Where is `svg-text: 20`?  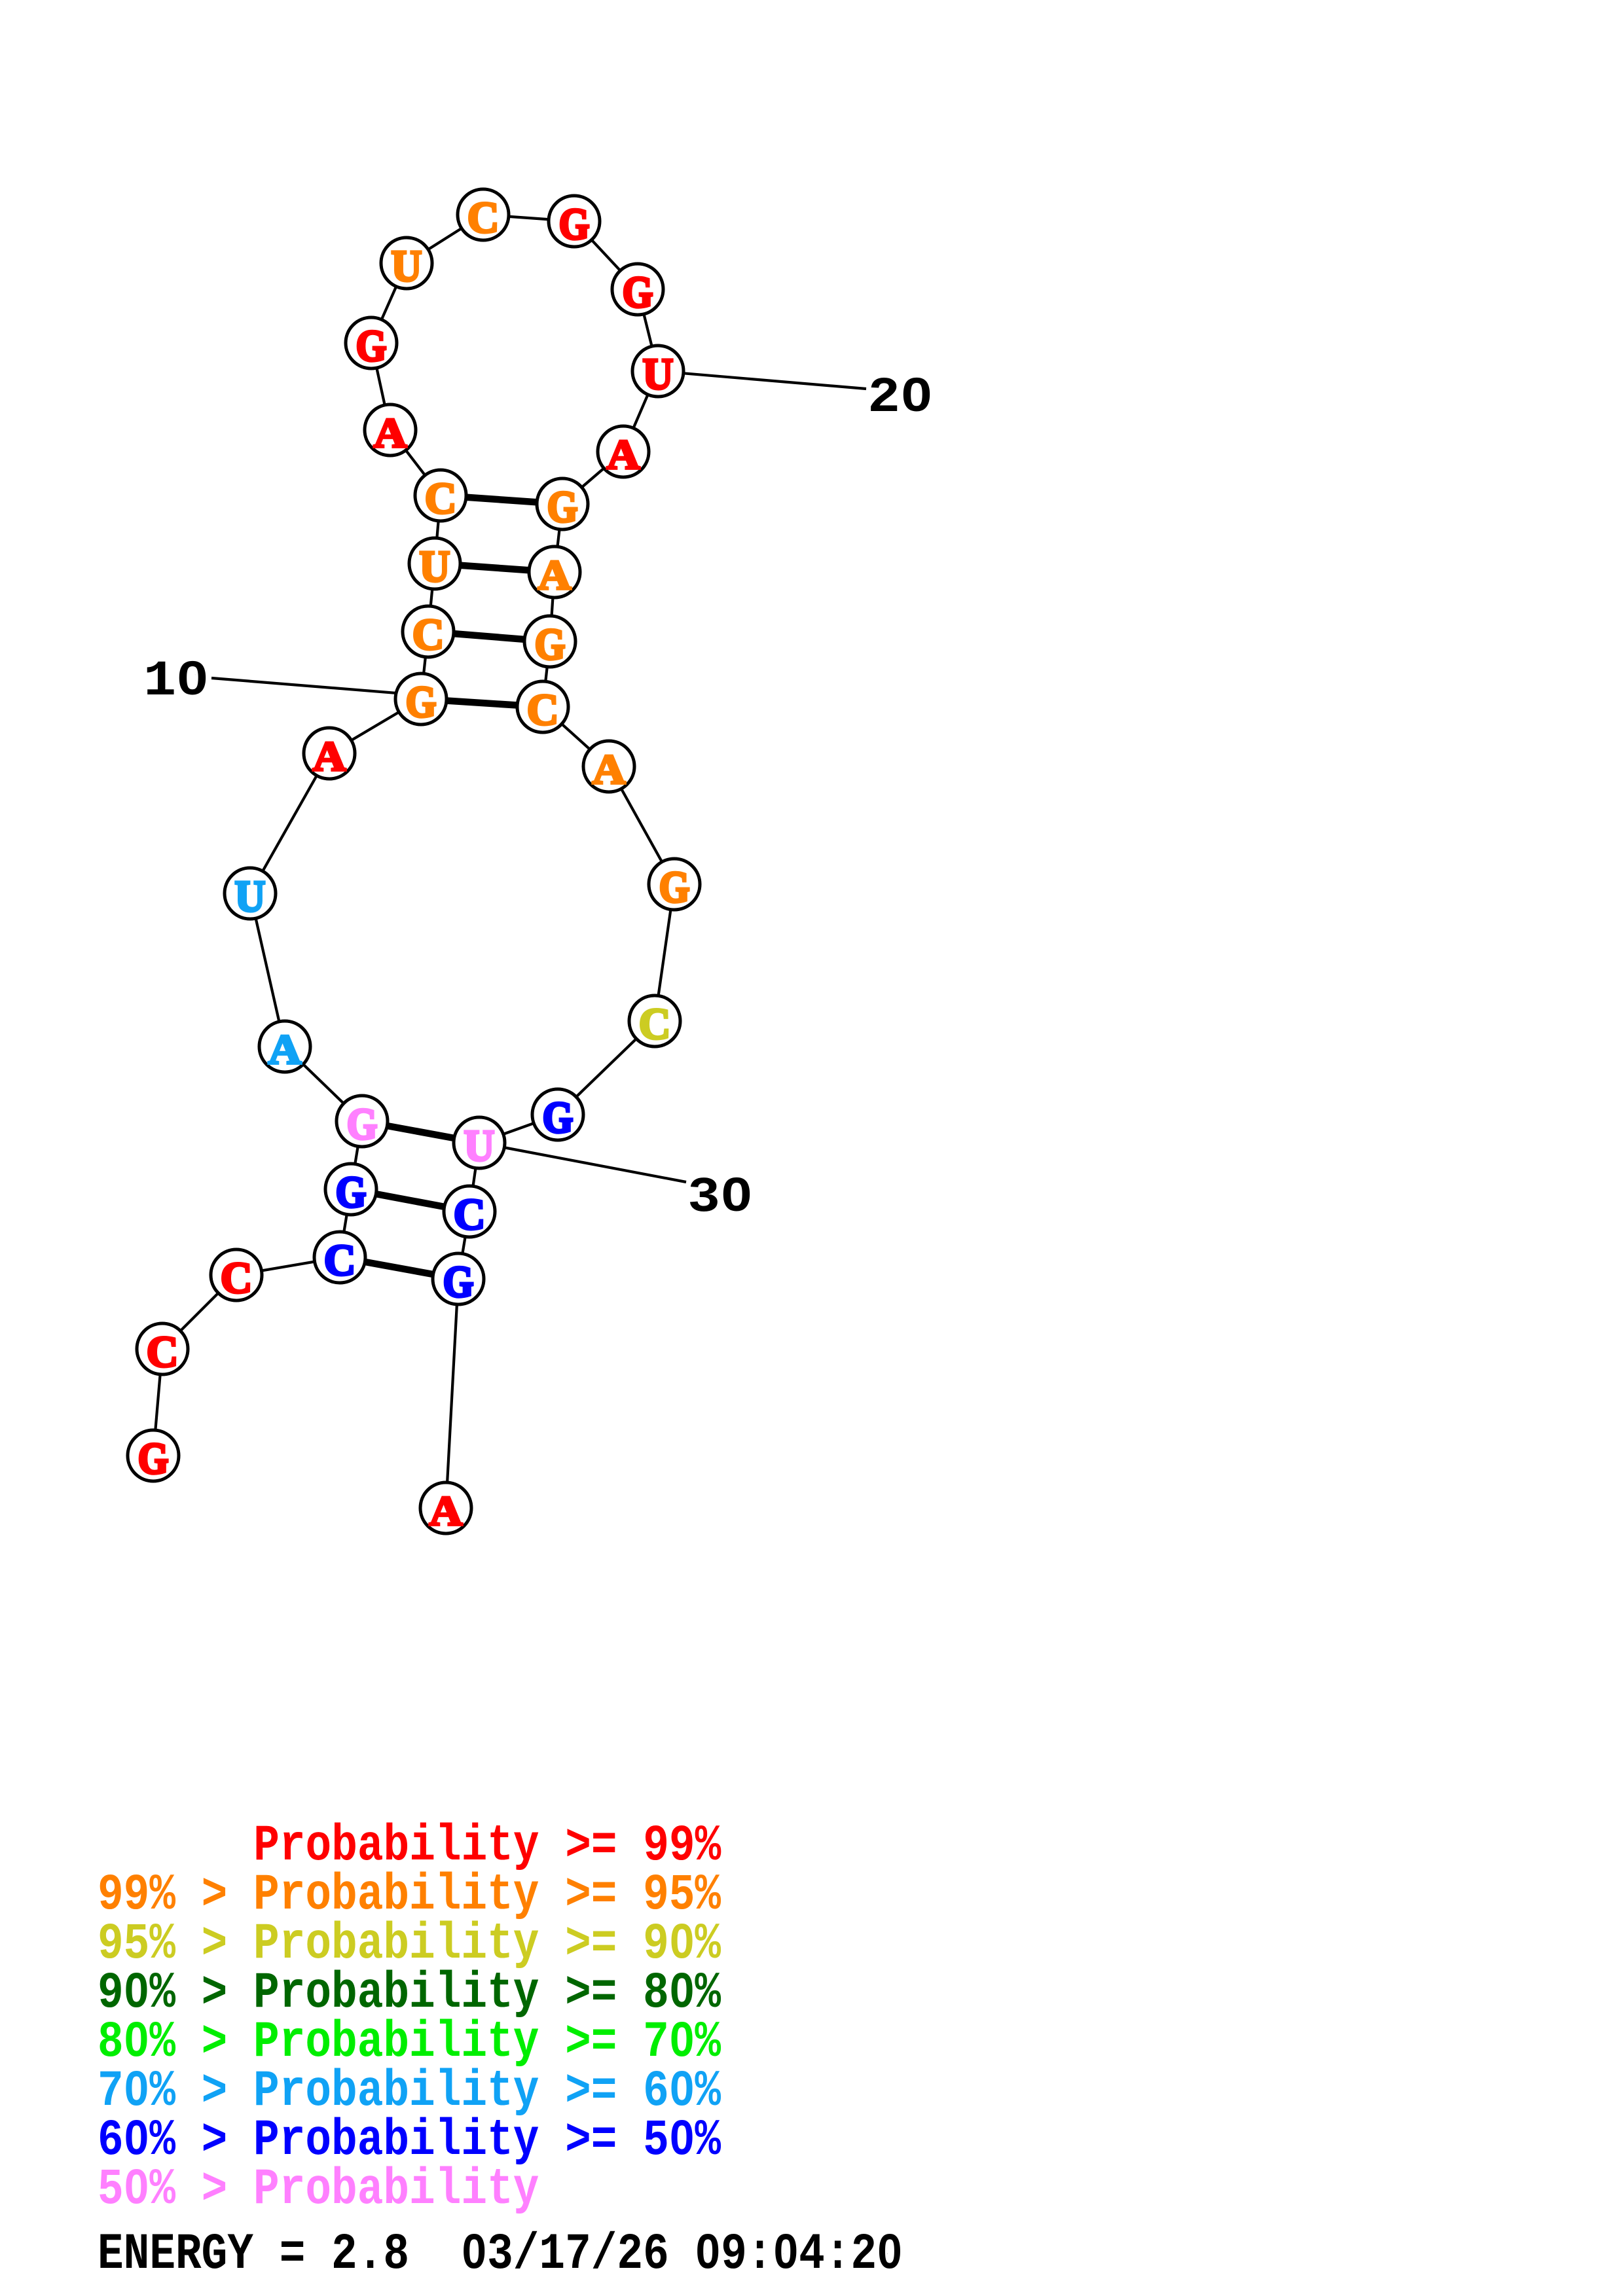 svg-text: 20 is located at coordinates (900, 398).